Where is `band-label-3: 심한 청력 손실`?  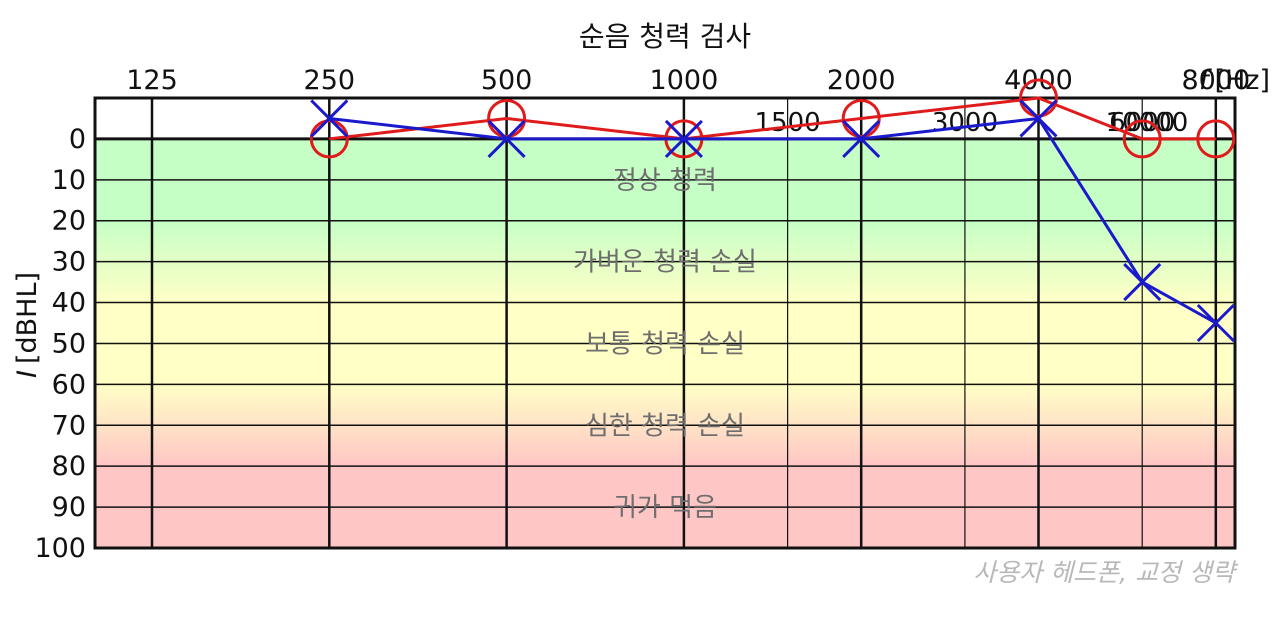 band-label-3: 심한 청력 손실 is located at coordinates (665, 426).